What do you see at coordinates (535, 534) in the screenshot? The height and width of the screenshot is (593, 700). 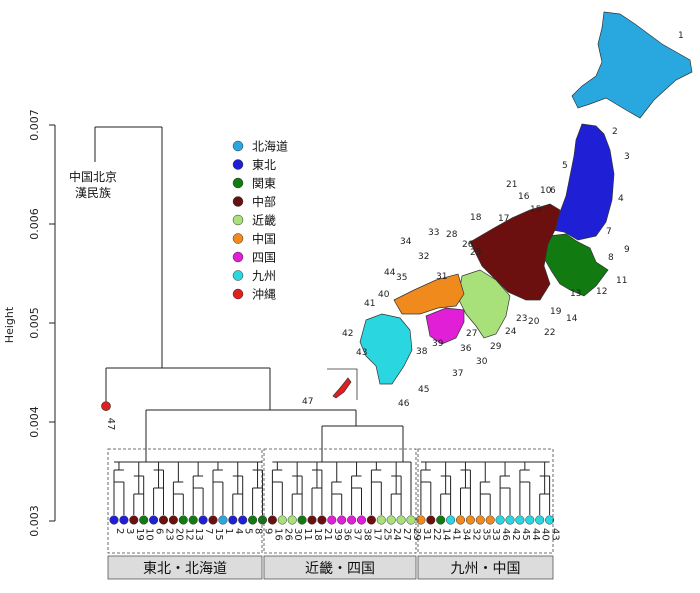 I see `leaf-label: 44` at bounding box center [535, 534].